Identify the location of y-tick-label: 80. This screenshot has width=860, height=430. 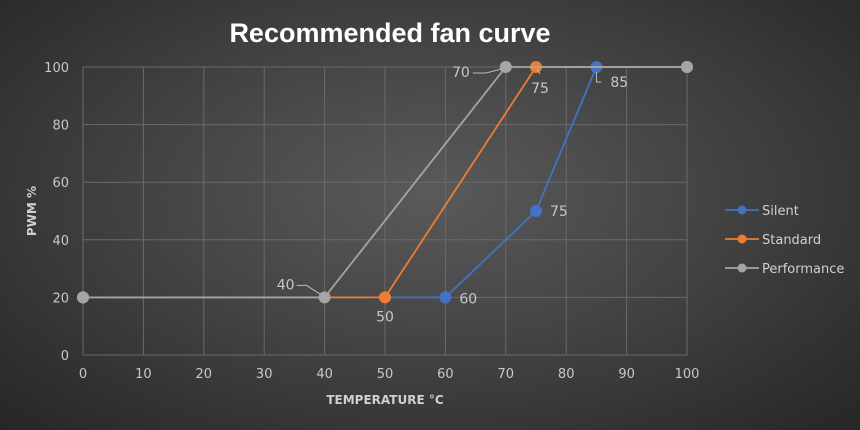
(60, 126).